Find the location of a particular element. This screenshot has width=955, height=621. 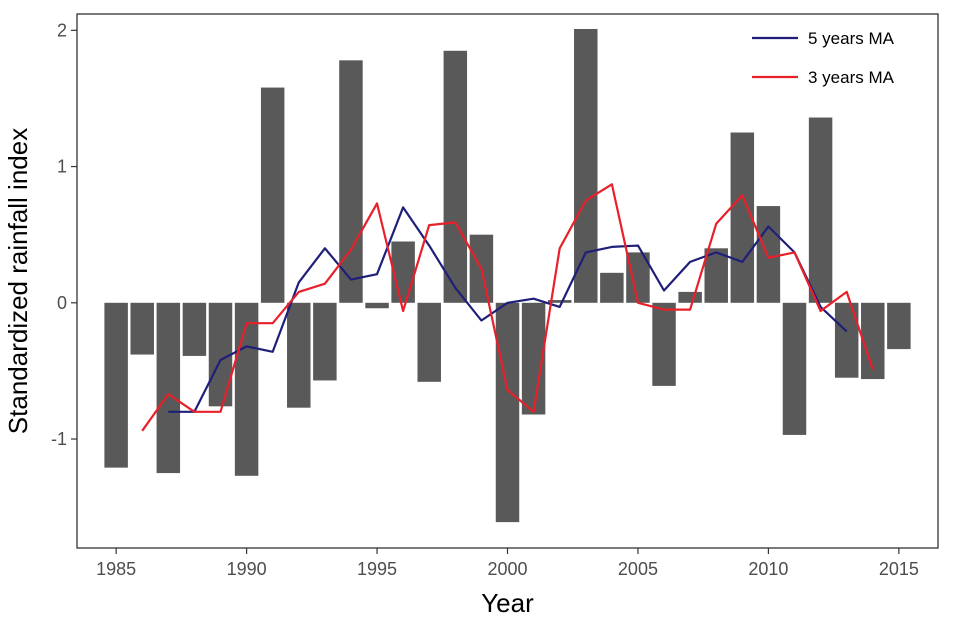

bar-1997 is located at coordinates (429, 342).